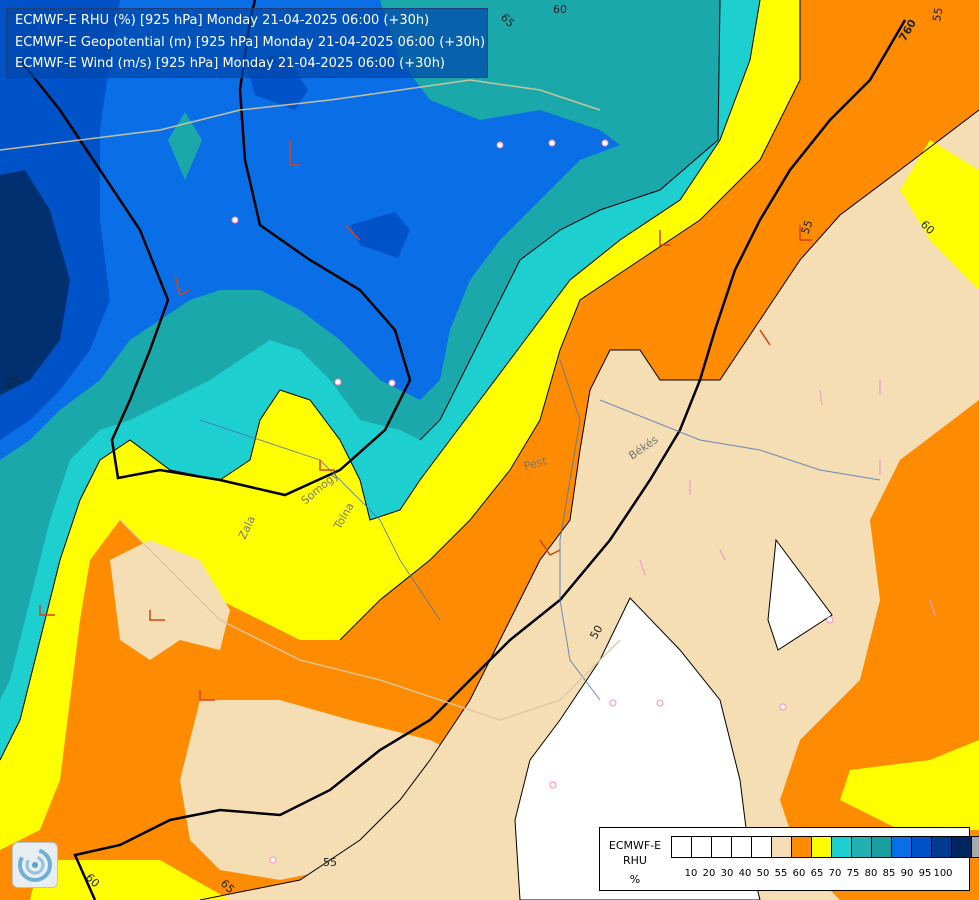 The width and height of the screenshot is (979, 900). Describe the element at coordinates (635, 879) in the screenshot. I see `legend-unit: %` at that location.